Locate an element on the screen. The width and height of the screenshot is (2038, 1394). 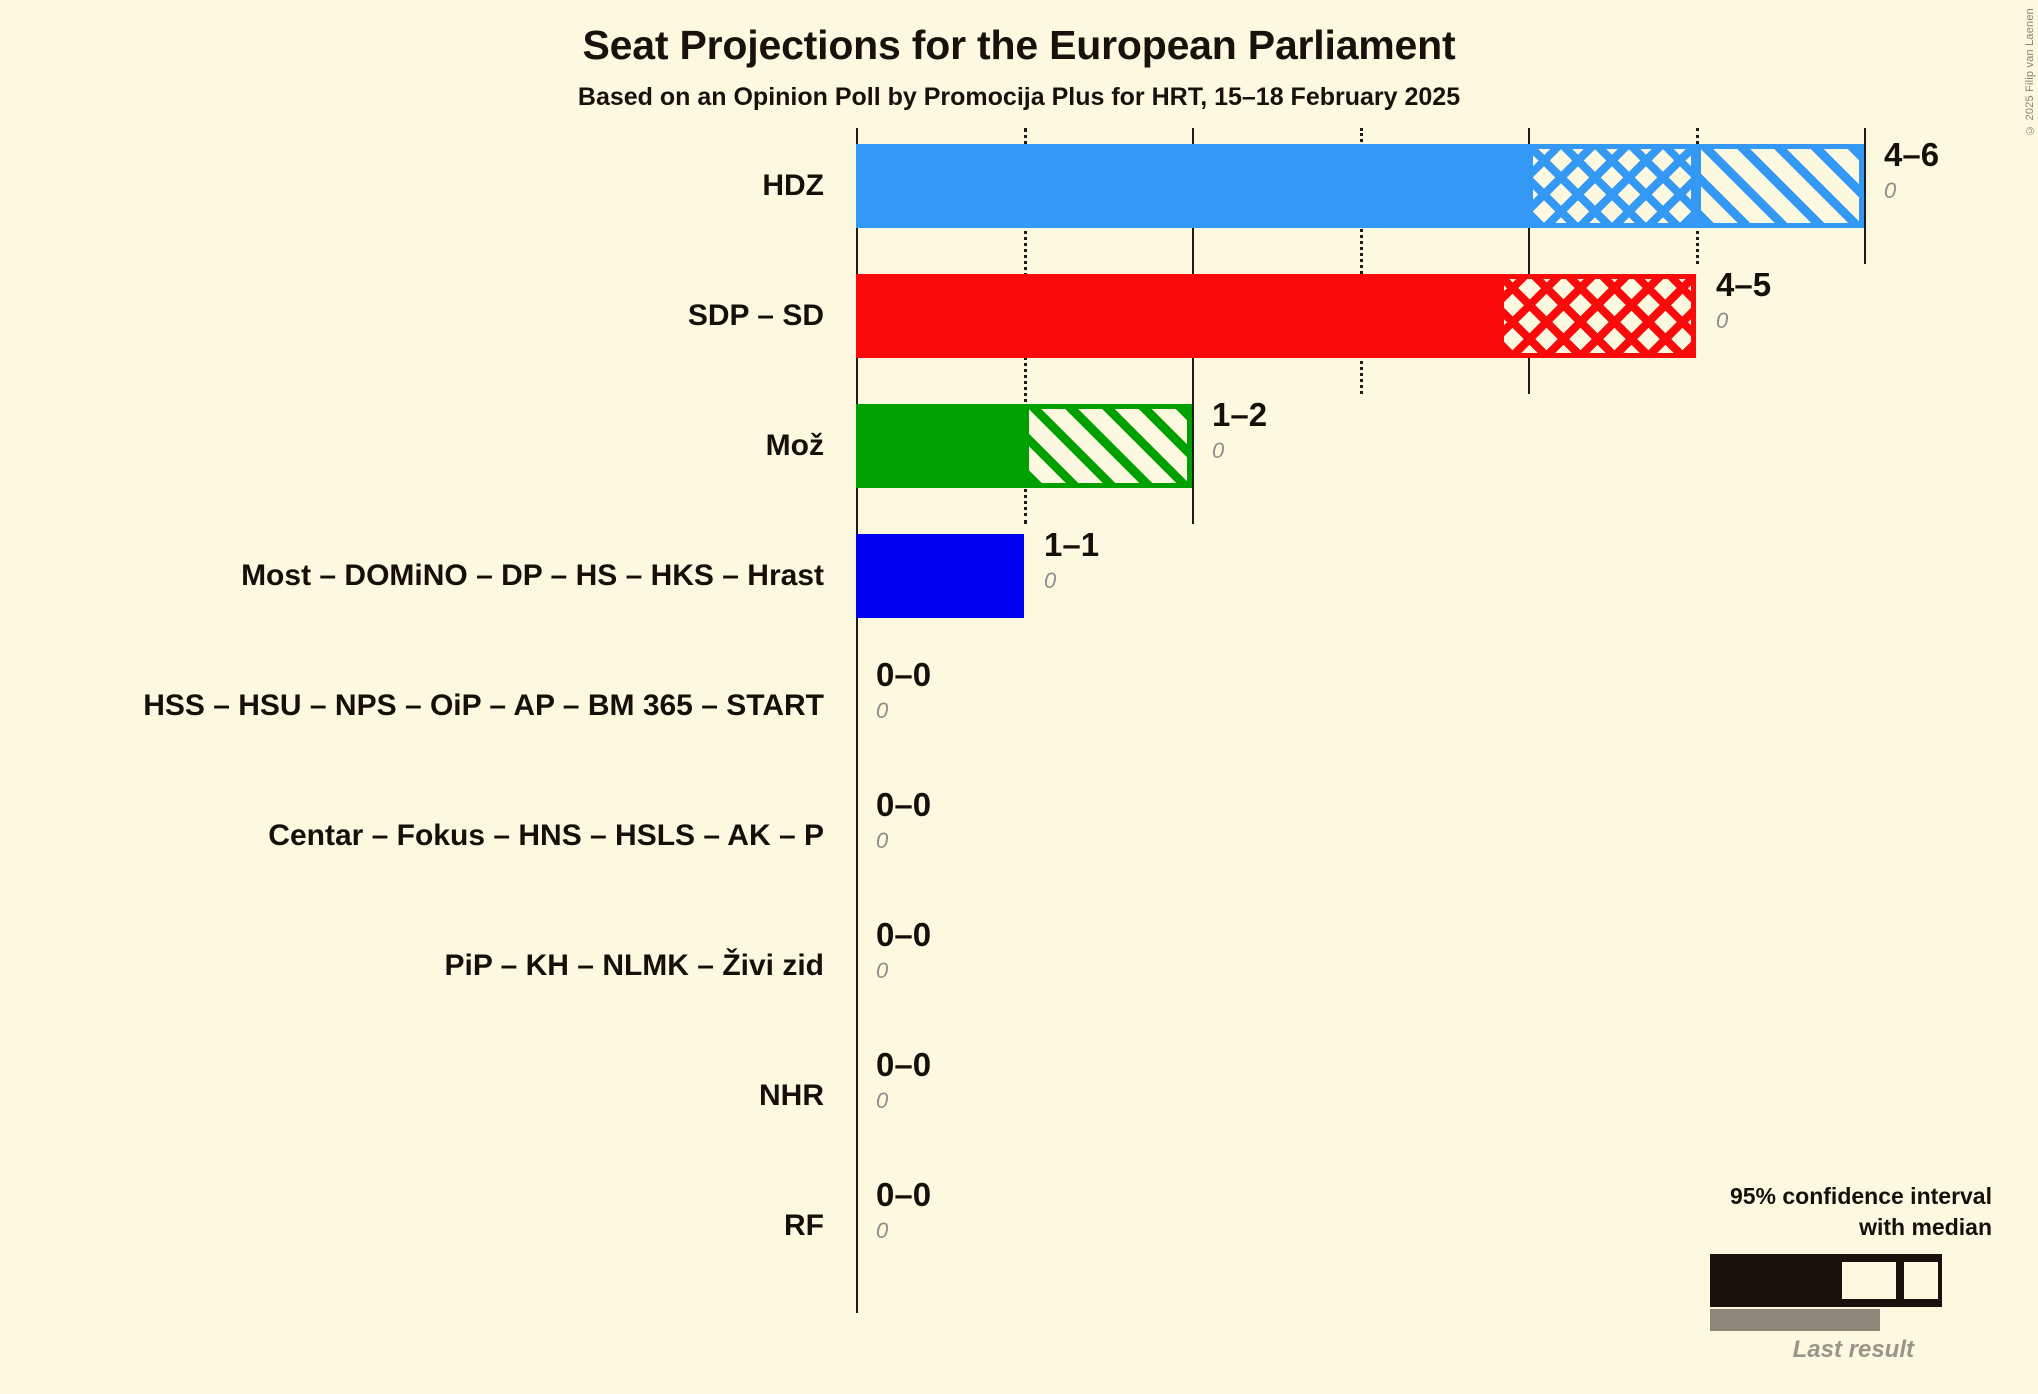
bar-value-block: 1–1 0 is located at coordinates (1071, 560).